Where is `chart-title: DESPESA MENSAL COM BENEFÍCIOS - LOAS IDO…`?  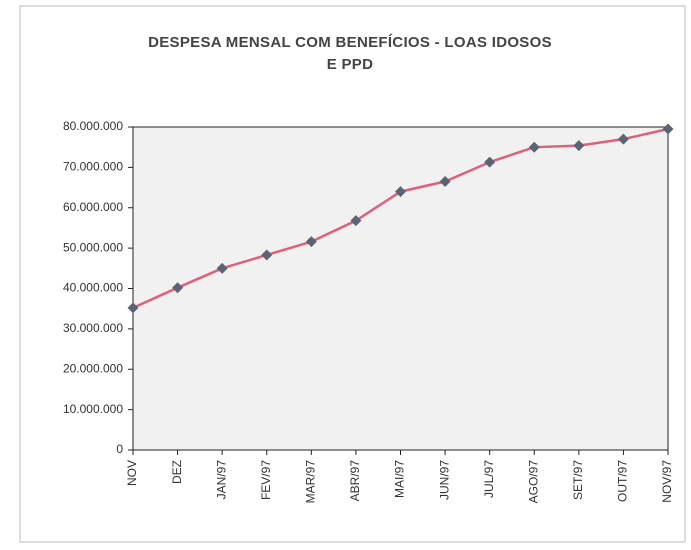 chart-title: DESPESA MENSAL COM BENEFÍCIOS - LOAS IDO… is located at coordinates (350, 53).